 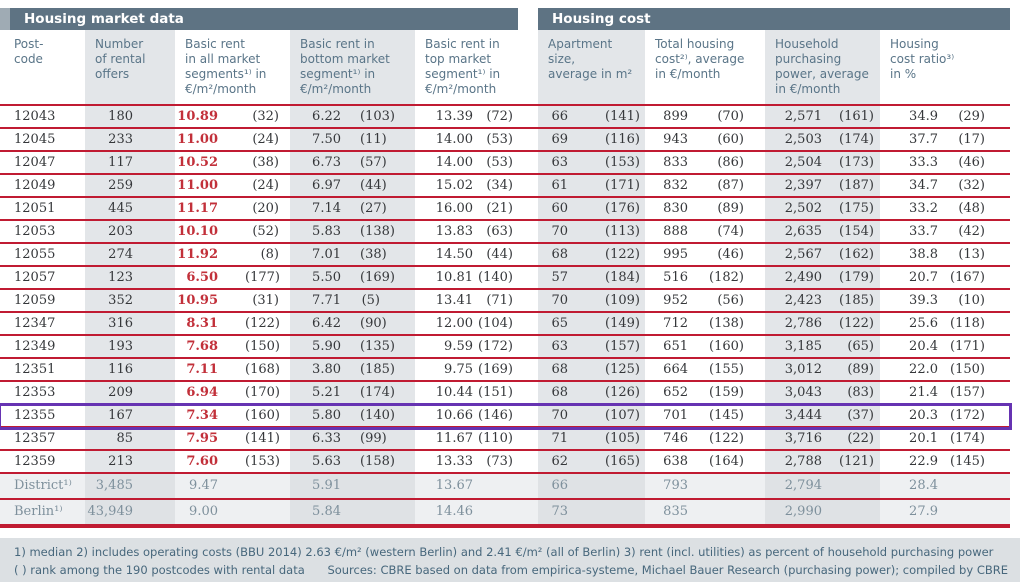 What do you see at coordinates (325, 254) in the screenshot?
I see `value-cell: 7.01` at bounding box center [325, 254].